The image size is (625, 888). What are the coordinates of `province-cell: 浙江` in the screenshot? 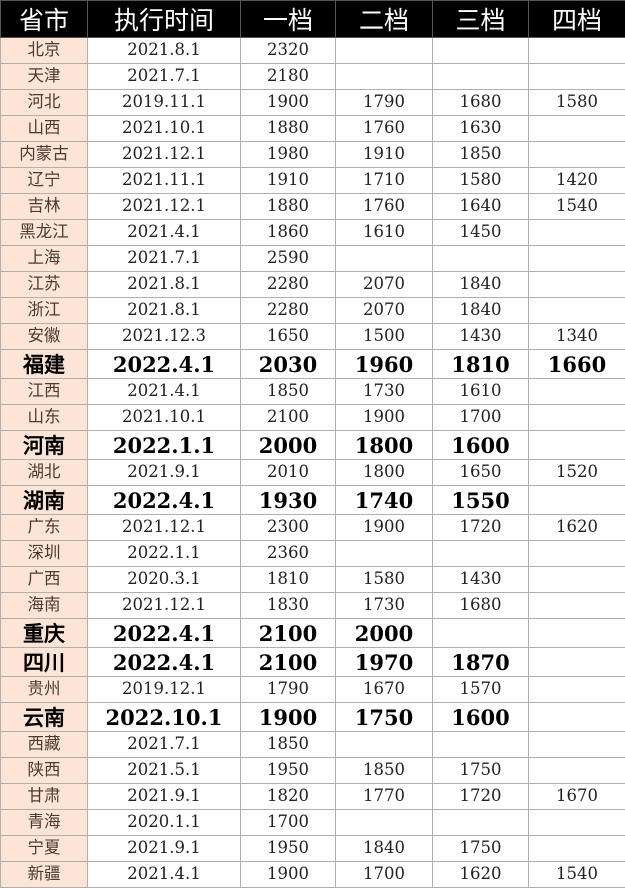 It's located at (44, 311).